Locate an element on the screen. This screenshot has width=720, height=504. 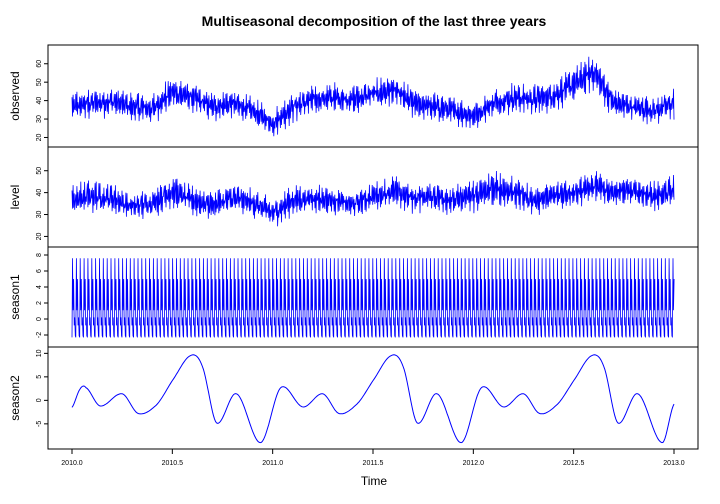
y-tick-label: 2 is located at coordinates (39, 303).